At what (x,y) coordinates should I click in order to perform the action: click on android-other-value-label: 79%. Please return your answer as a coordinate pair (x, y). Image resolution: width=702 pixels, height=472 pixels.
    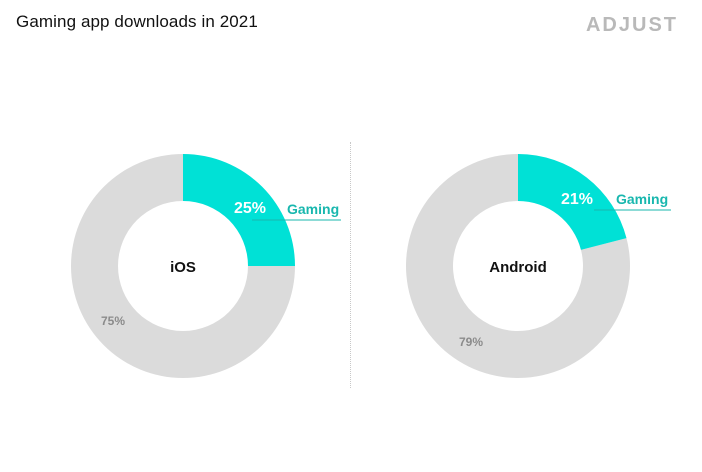
    Looking at the image, I should click on (471, 342).